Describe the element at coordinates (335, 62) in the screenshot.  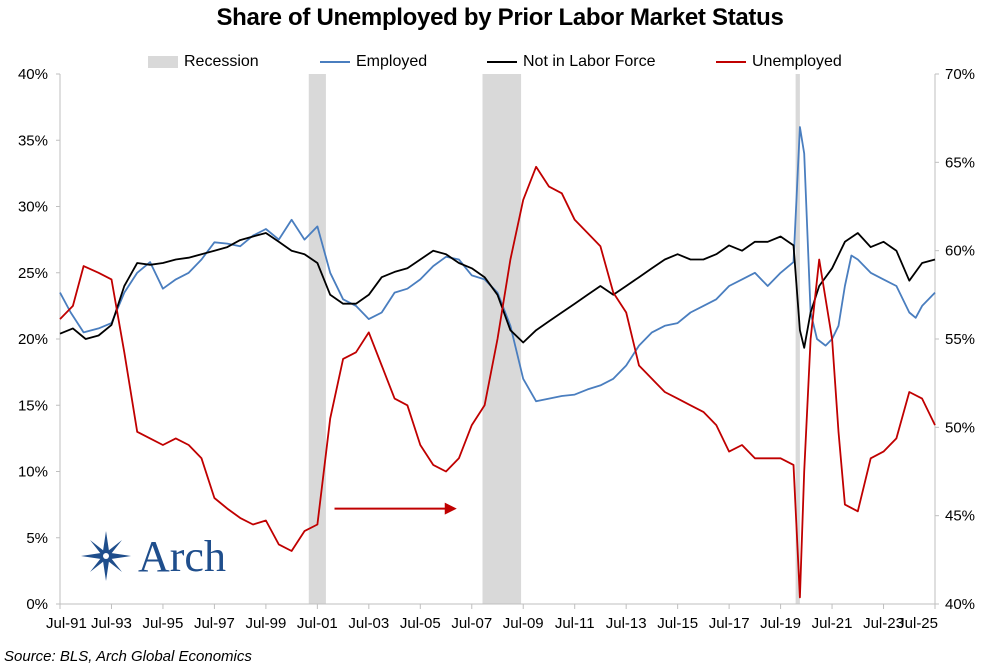
I see `legend-swatch-employed` at that location.